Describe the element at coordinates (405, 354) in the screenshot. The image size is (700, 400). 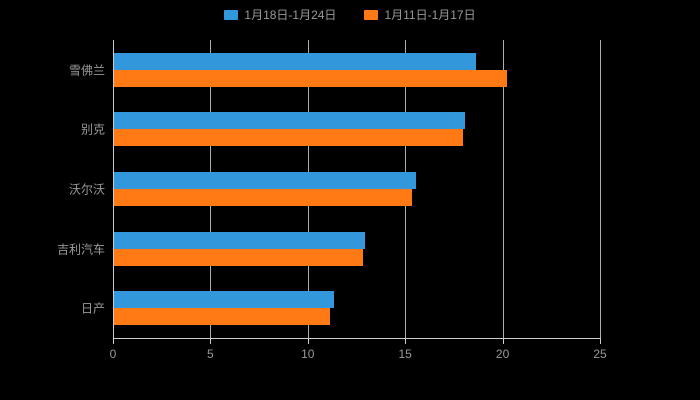
I see `x-tick-label: 15` at that location.